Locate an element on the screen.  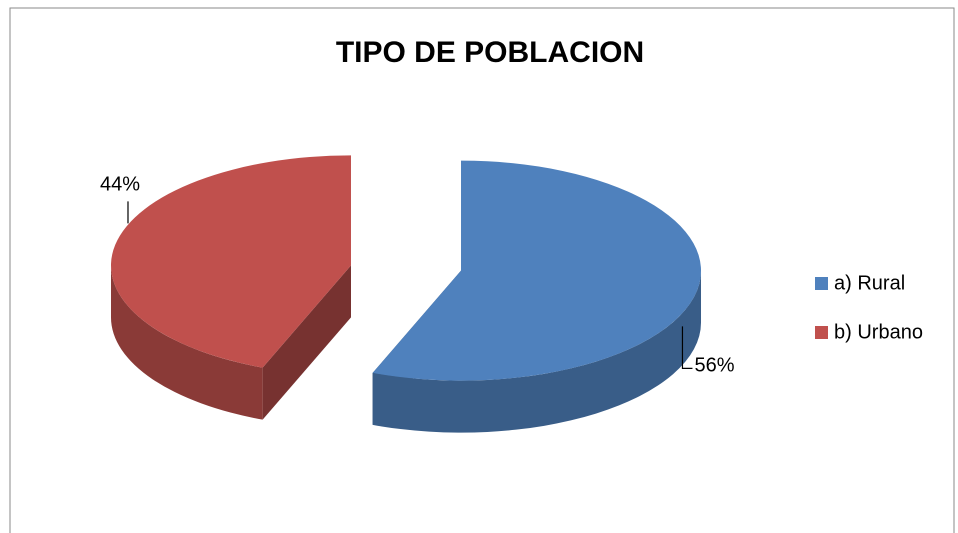
legend-label: b) Urbano is located at coordinates (878, 332).